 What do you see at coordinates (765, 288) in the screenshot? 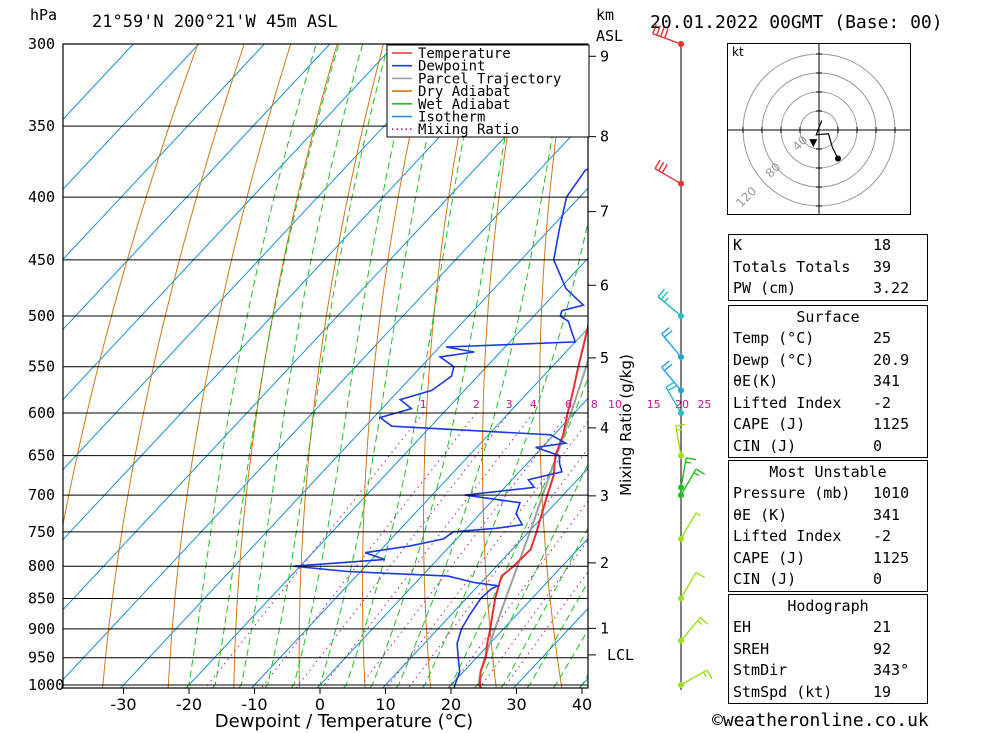
I see `row-label: PW (cm)` at bounding box center [765, 288].